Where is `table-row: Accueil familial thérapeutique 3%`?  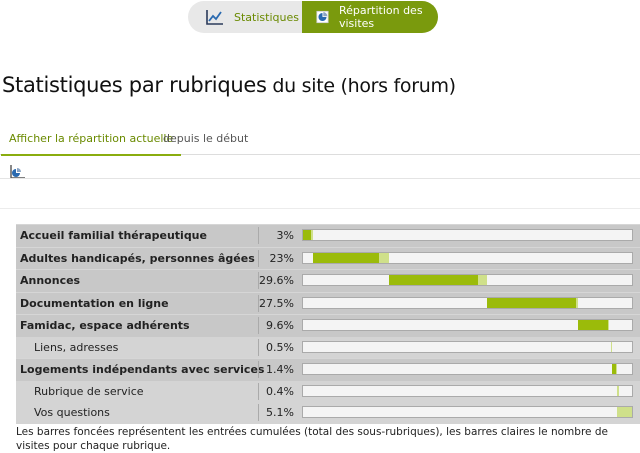 table-row: Accueil familial thérapeutique 3% is located at coordinates (328, 235).